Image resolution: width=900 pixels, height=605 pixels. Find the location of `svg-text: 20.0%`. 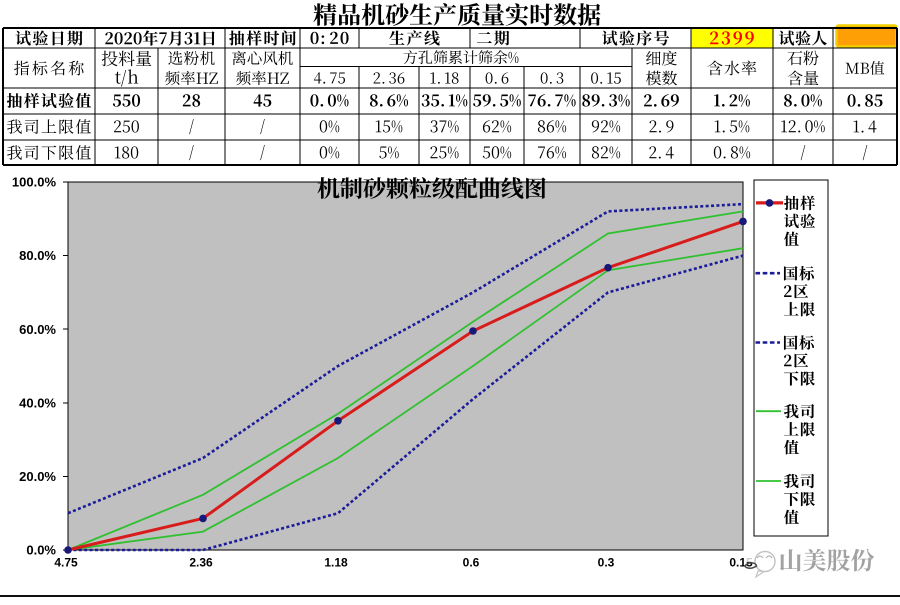

svg-text: 20.0% is located at coordinates (37, 476).